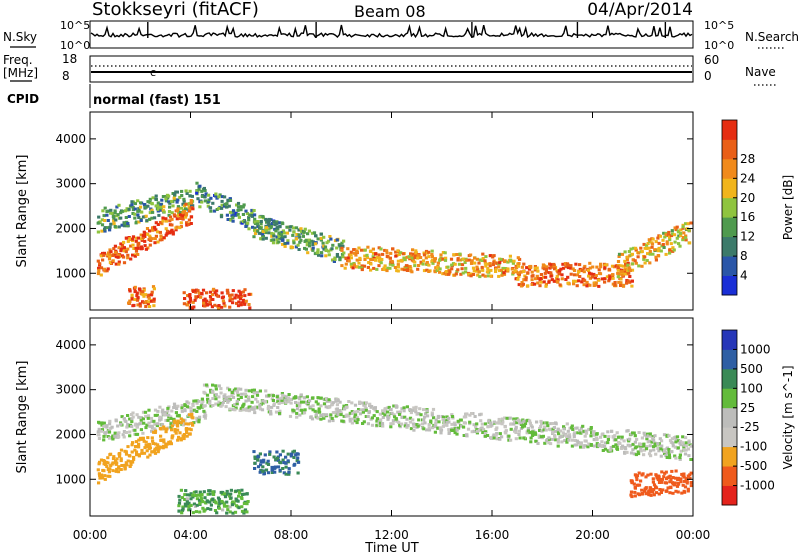 The image size is (800, 554). What do you see at coordinates (20, 37) in the screenshot?
I see `noise-left-label: N.Sky` at bounding box center [20, 37].